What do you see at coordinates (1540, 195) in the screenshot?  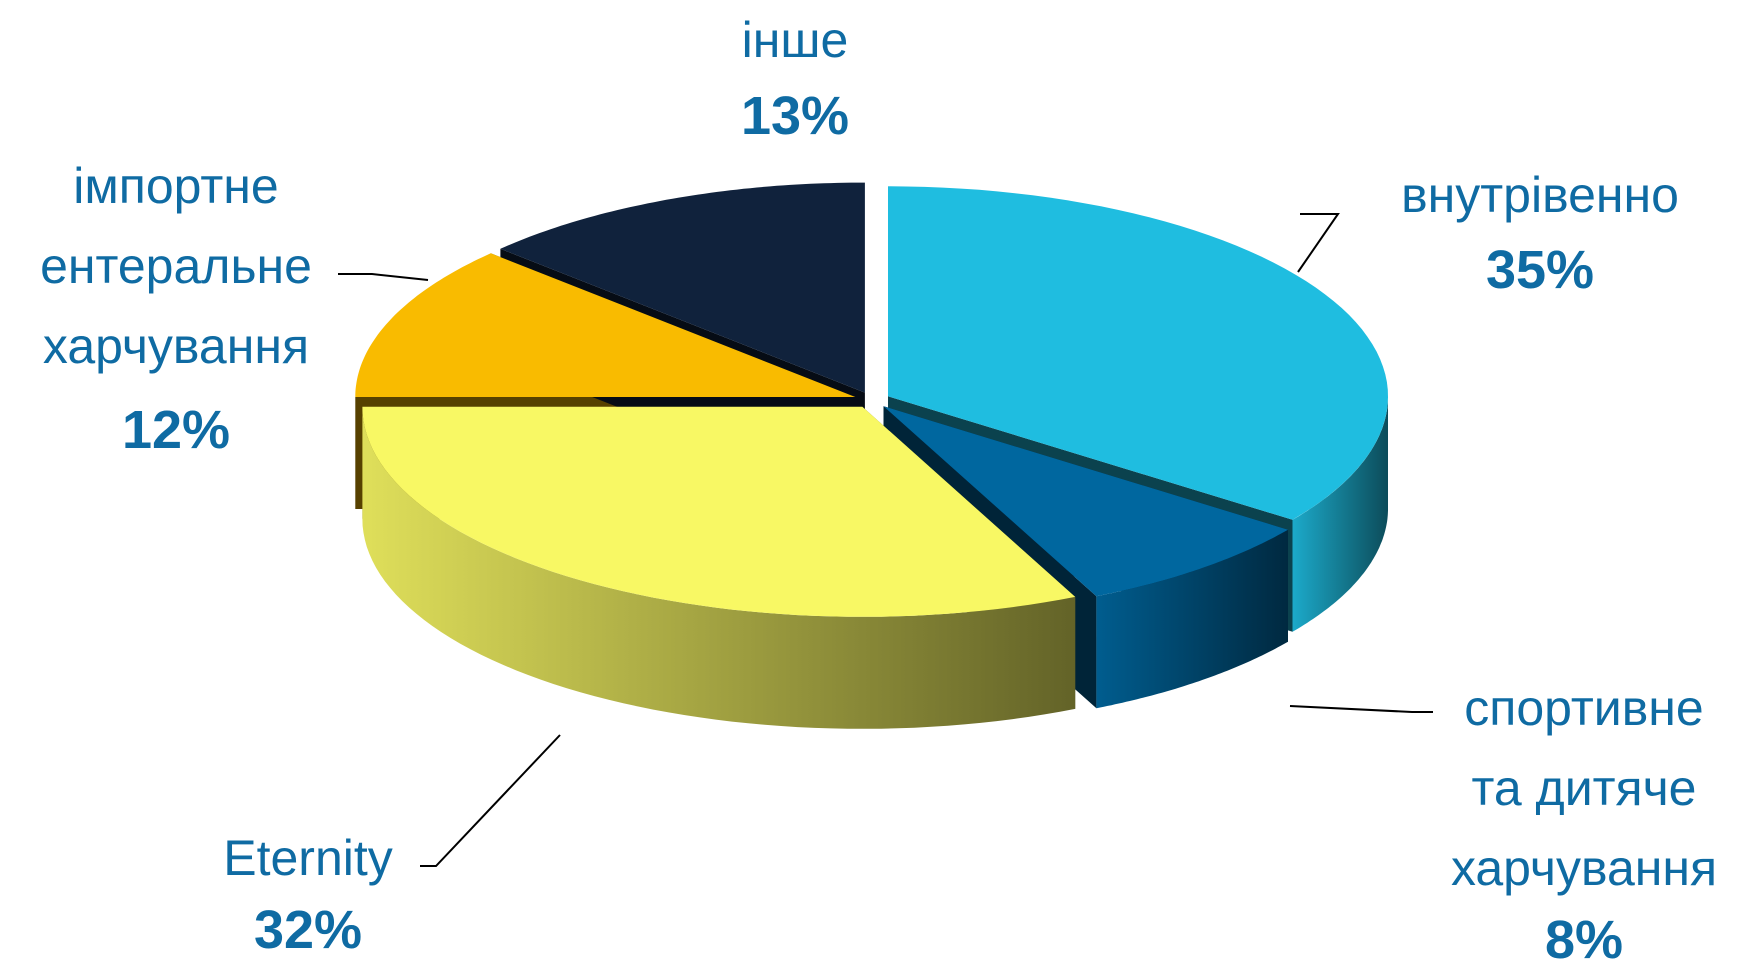 I see `slice-label: внутрівенно` at bounding box center [1540, 195].